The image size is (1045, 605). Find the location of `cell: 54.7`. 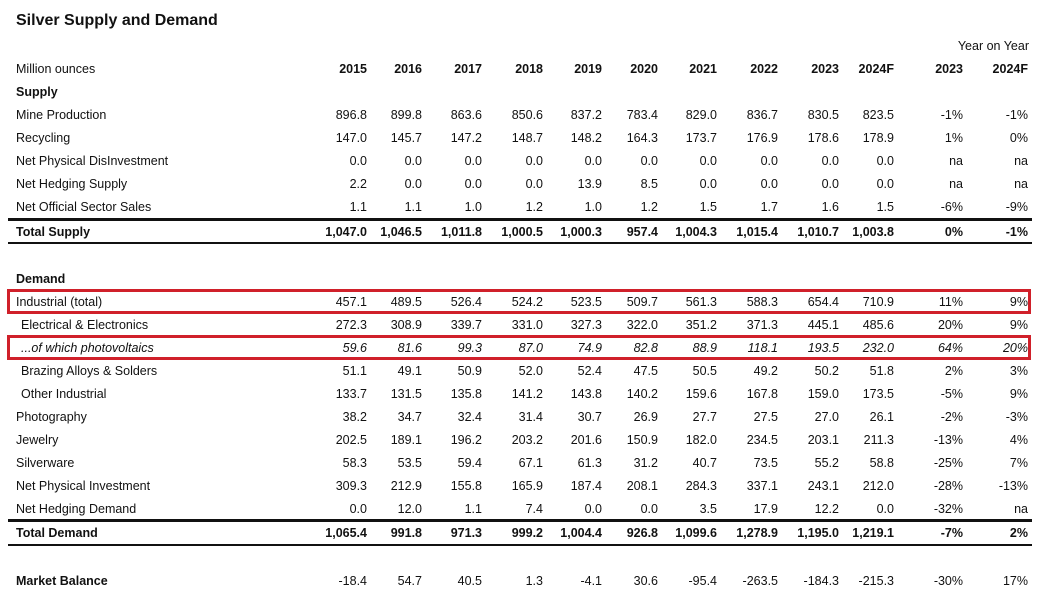

cell: 54.7 is located at coordinates (409, 581).